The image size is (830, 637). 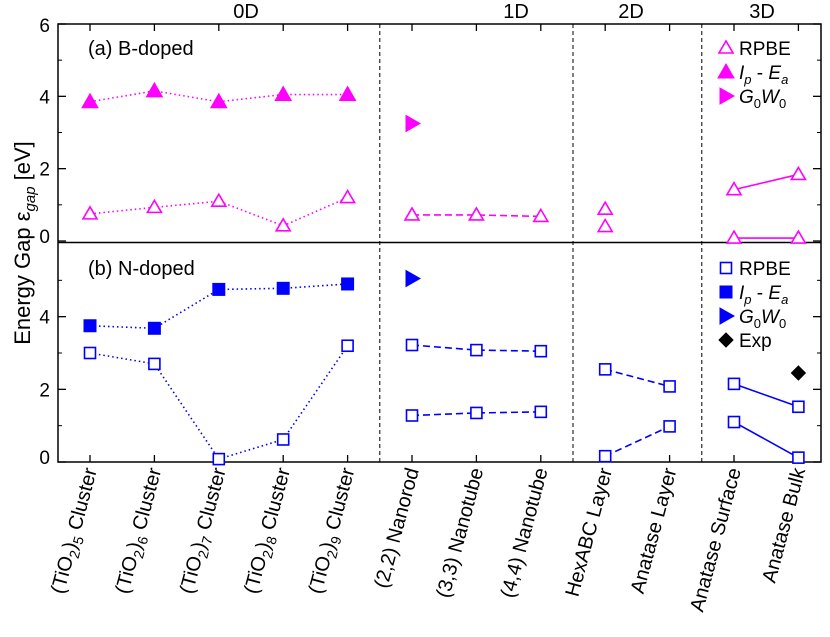 I want to click on x-category-label: (TiO2)7 Cluster, so click(x=205, y=531).